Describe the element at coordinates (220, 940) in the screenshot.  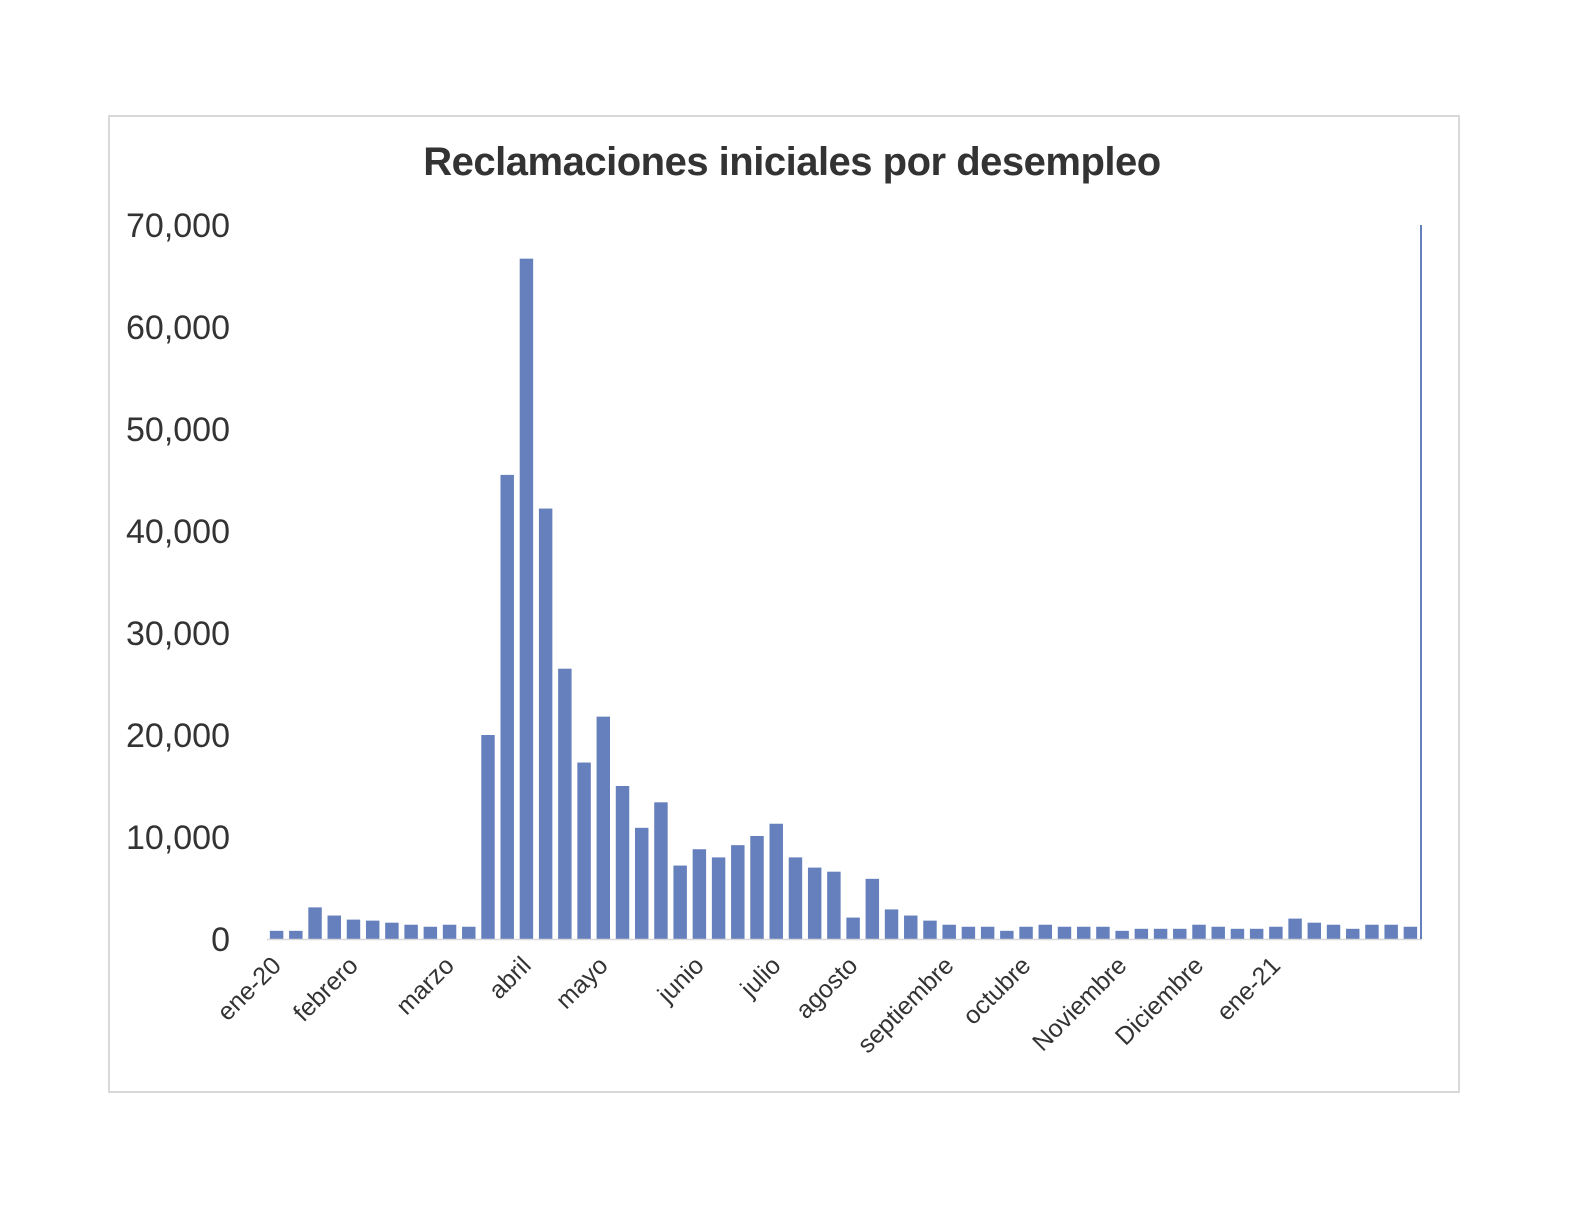
I see `y-tick-label: 0` at that location.